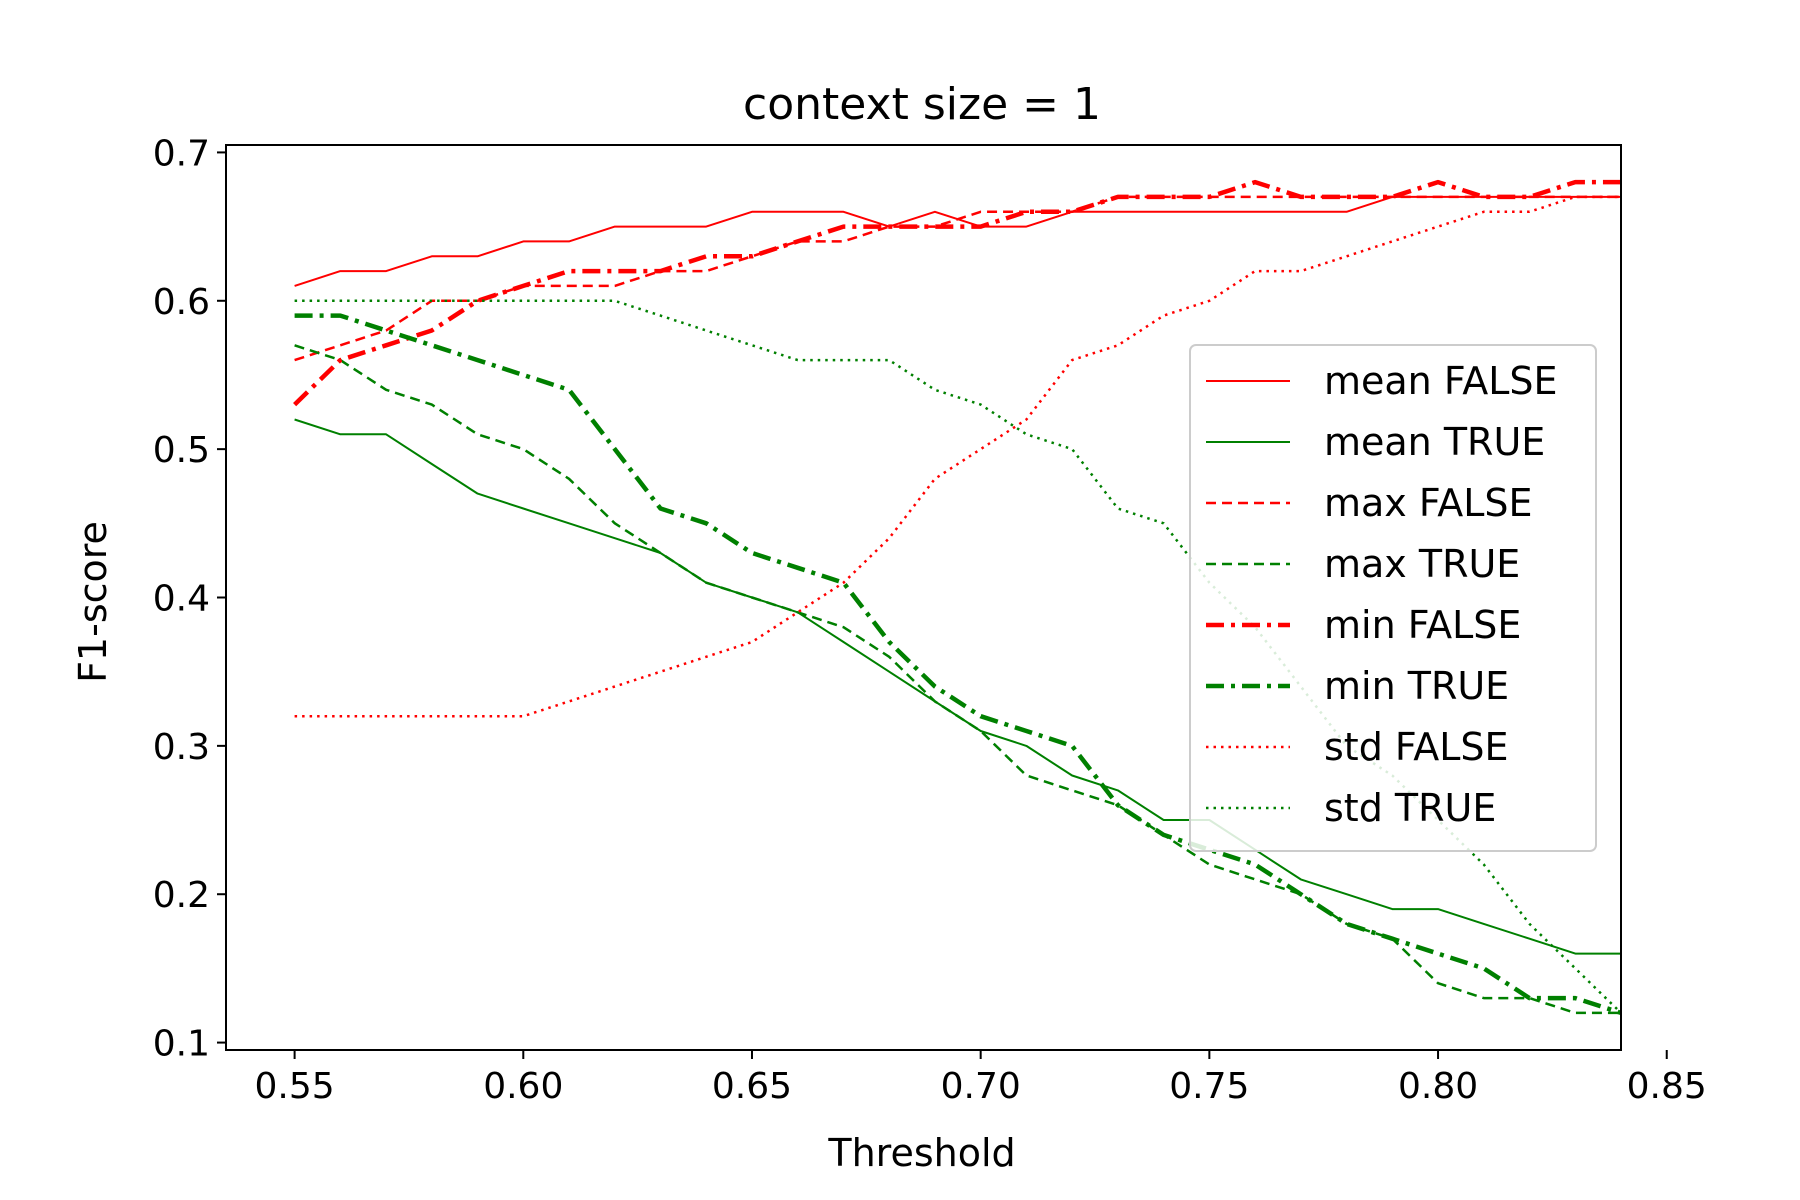 The width and height of the screenshot is (1800, 1200). What do you see at coordinates (1438, 1086) in the screenshot?
I see `x-tick-label: 0.80` at bounding box center [1438, 1086].